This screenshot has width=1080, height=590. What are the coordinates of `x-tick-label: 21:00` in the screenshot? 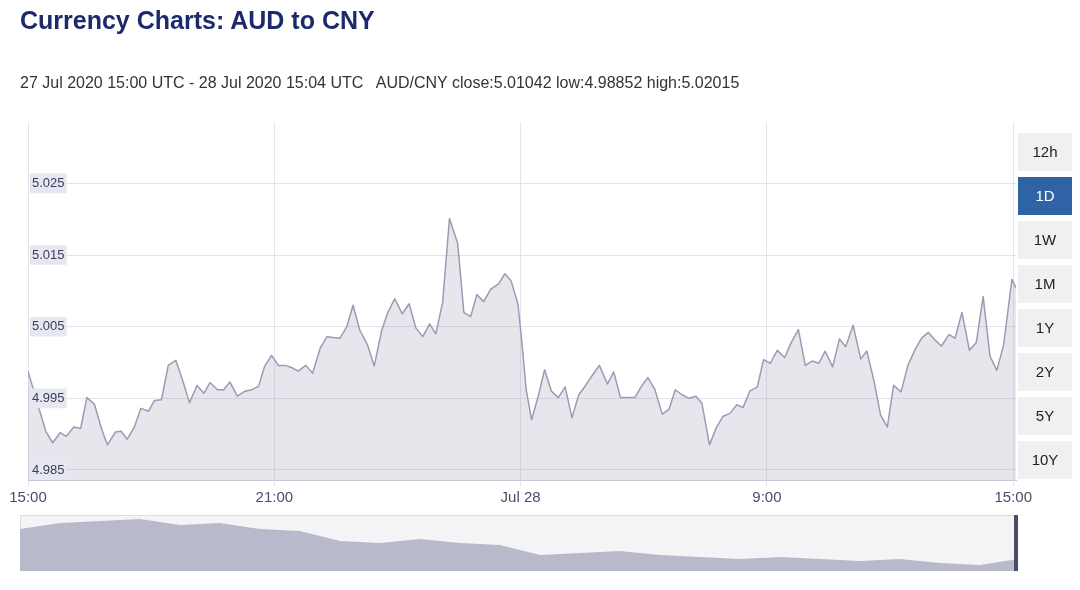 It's located at (274, 497).